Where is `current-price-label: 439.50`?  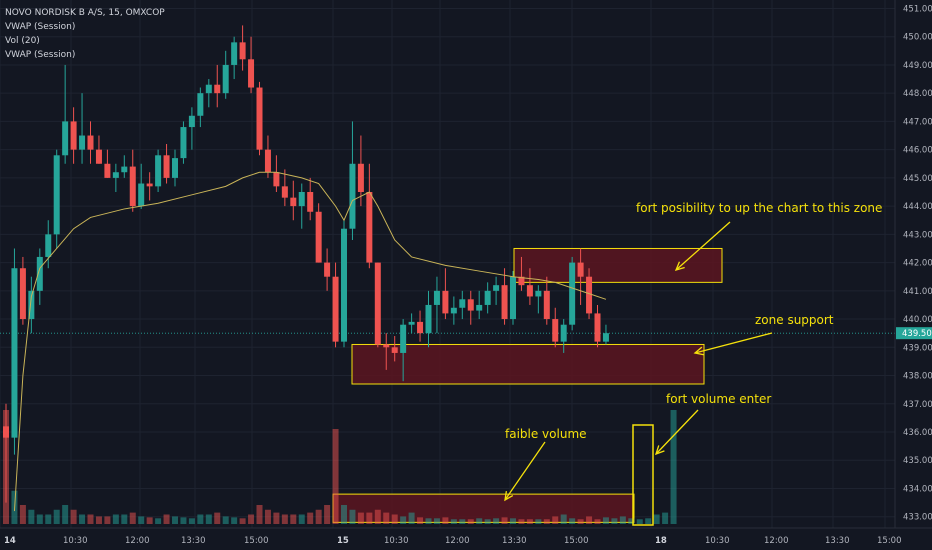
current-price-label: 439.50 is located at coordinates (917, 334).